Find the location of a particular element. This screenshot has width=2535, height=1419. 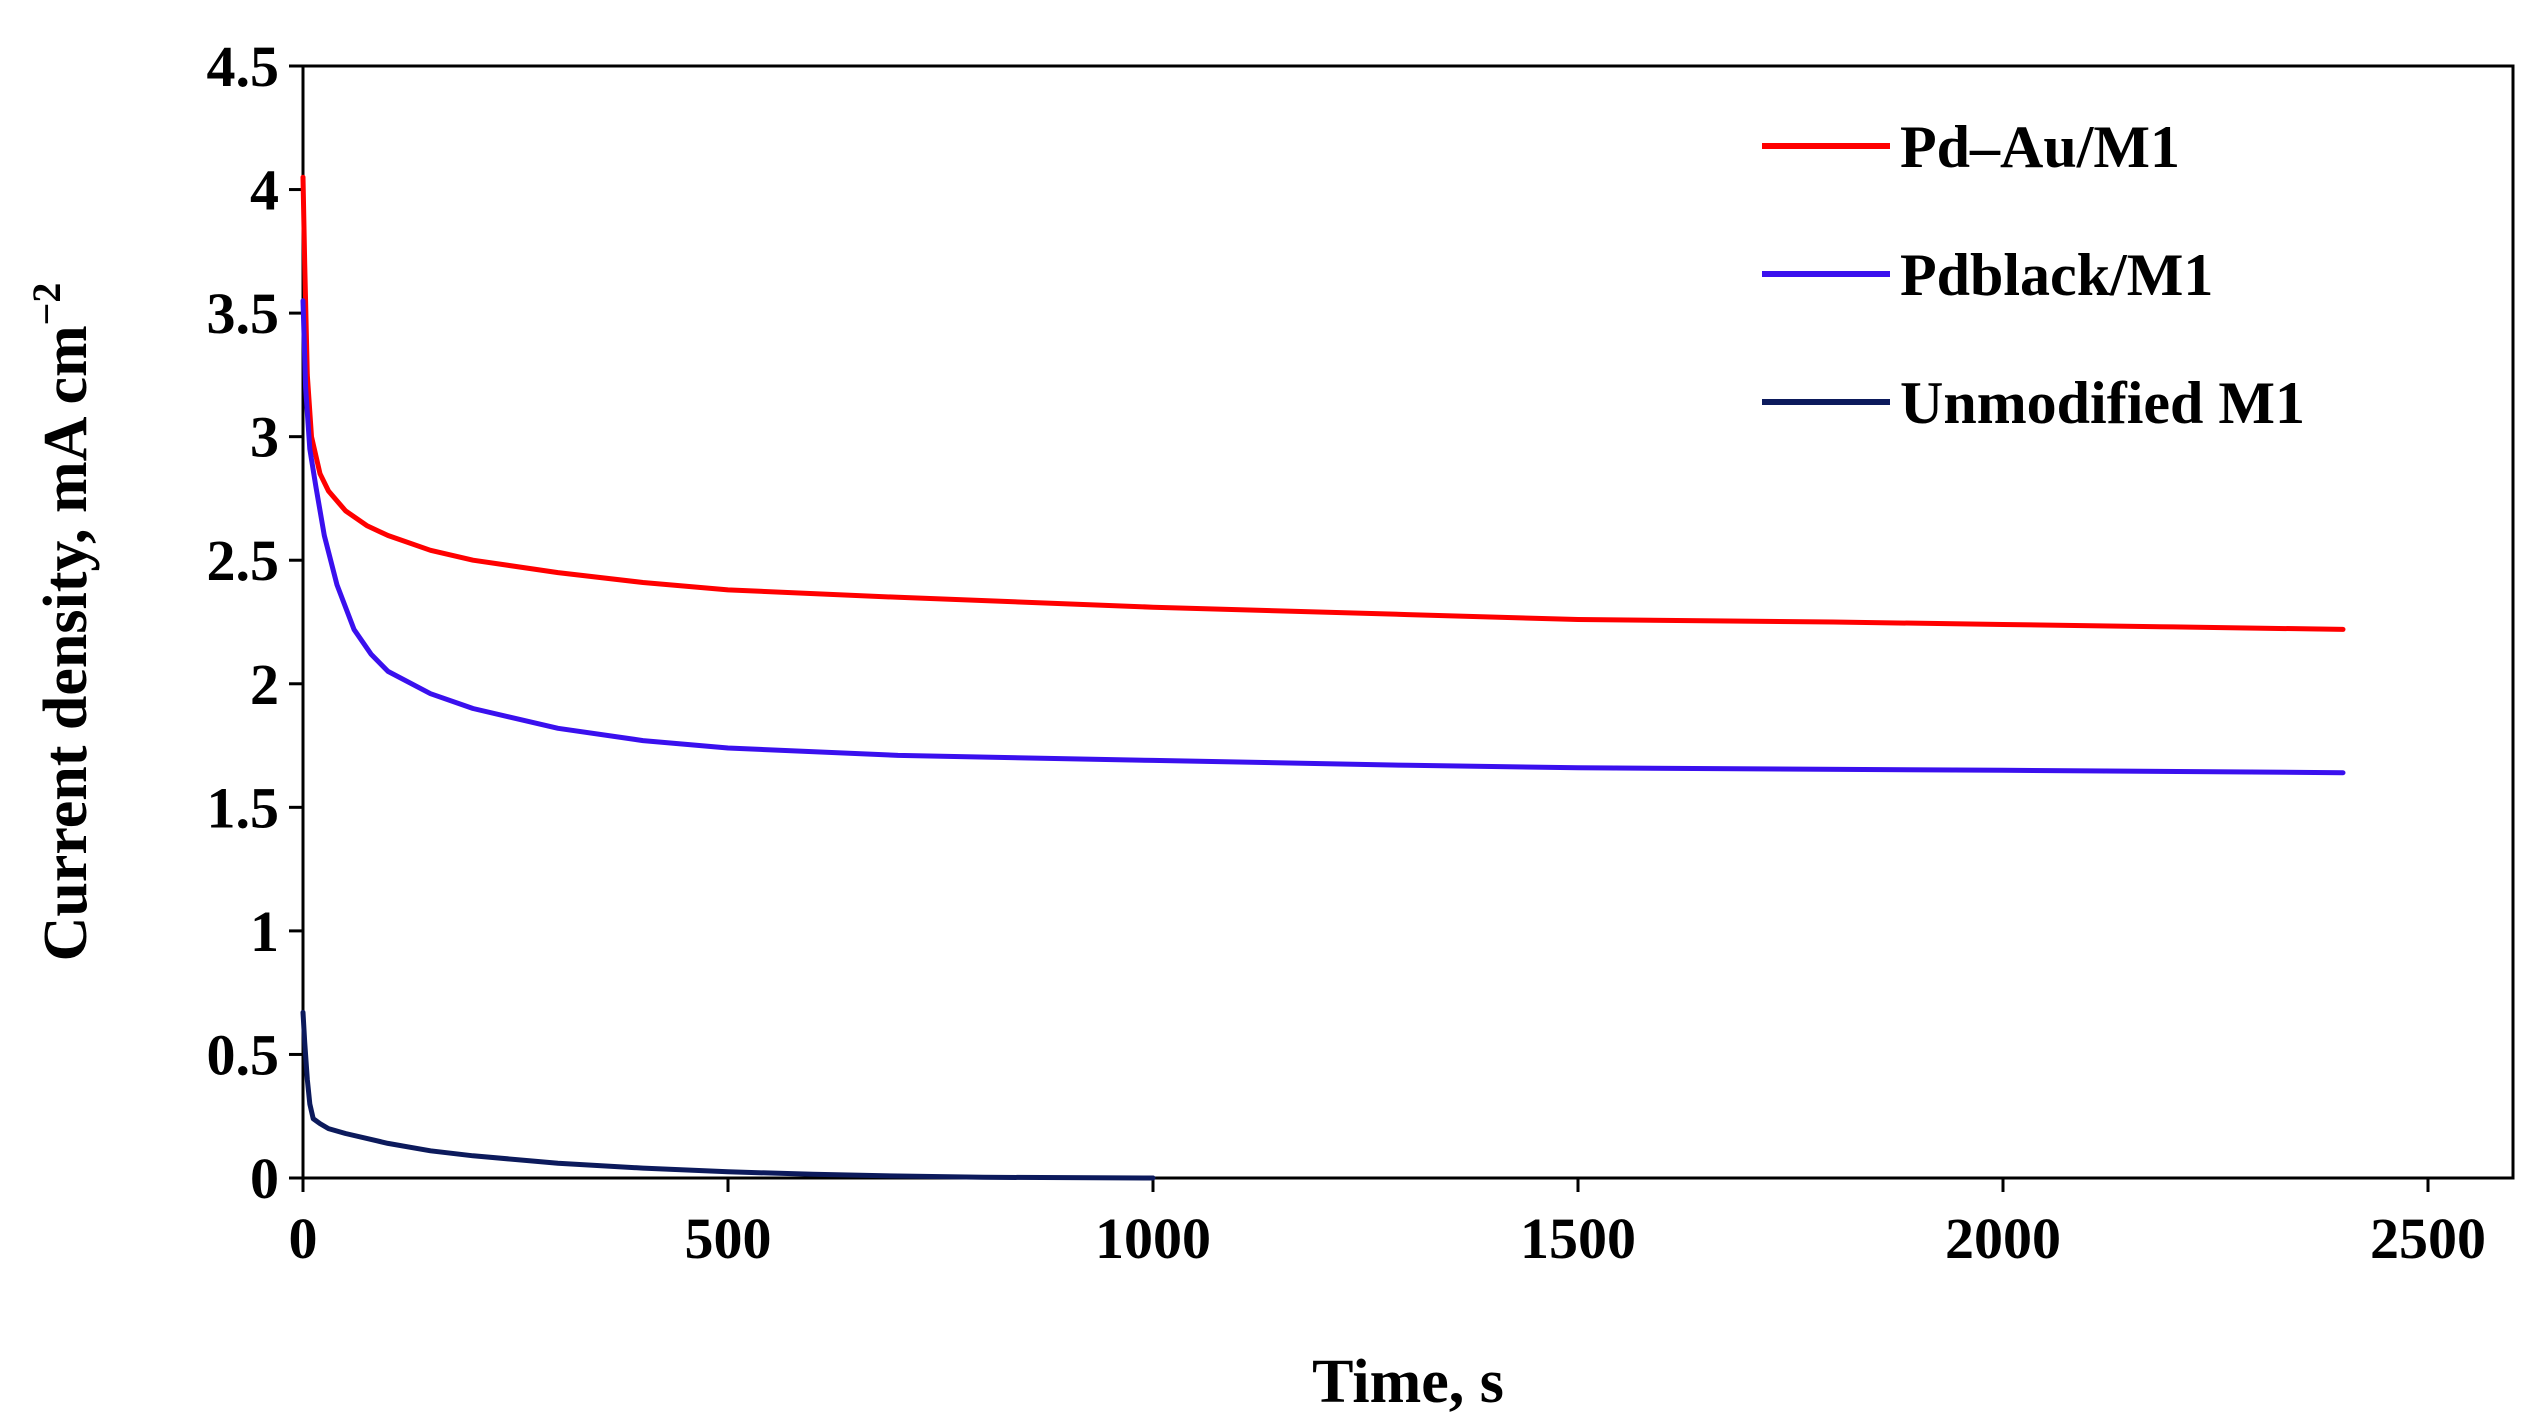

legend-label: Unmodified M1 is located at coordinates (2102, 403).